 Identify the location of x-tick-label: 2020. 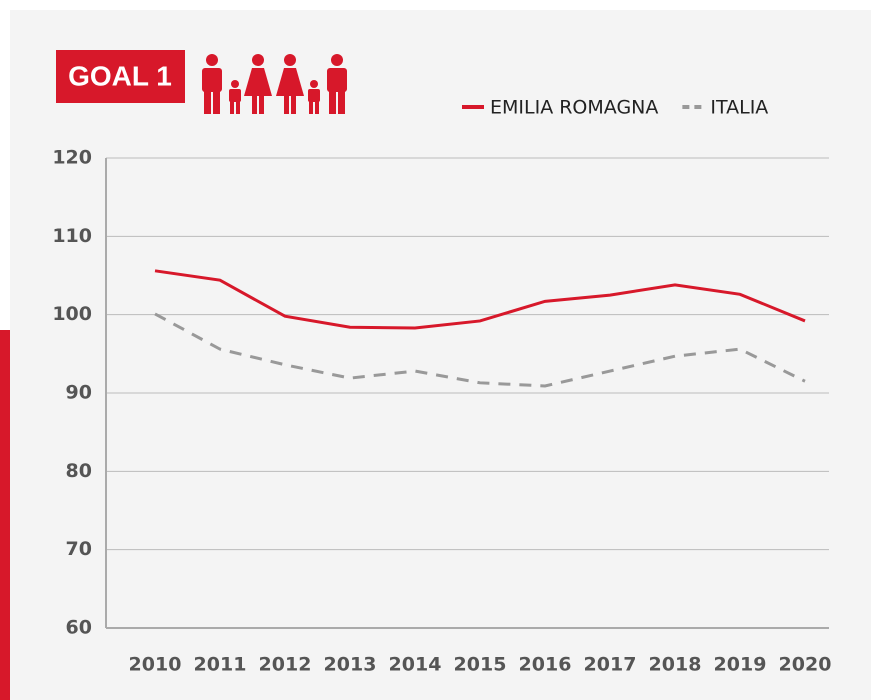
(805, 665).